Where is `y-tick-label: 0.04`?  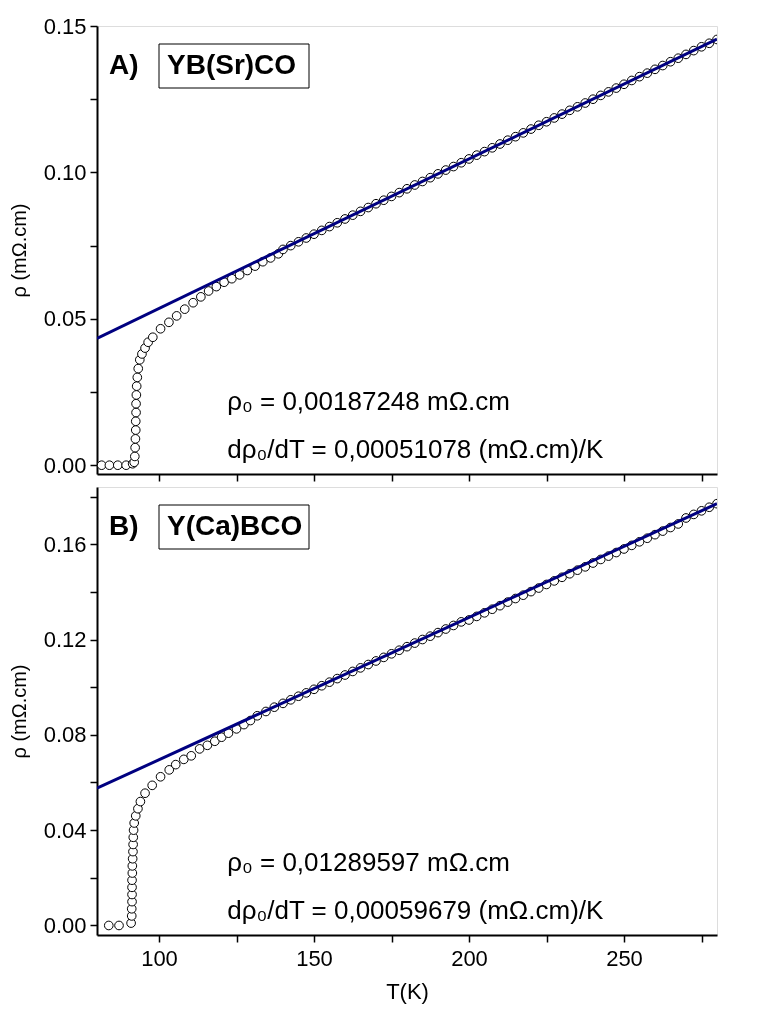
y-tick-label: 0.04 is located at coordinates (65, 830).